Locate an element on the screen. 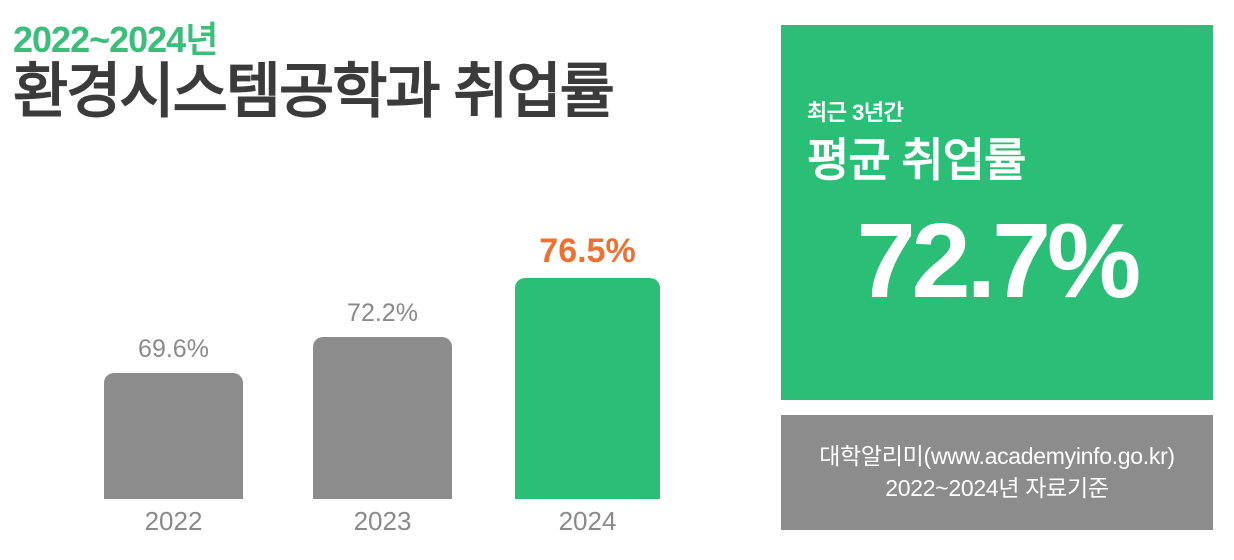 Image resolution: width=1234 pixels, height=560 pixels. bar-group-2024: 76.5% 2024 is located at coordinates (587, 384).